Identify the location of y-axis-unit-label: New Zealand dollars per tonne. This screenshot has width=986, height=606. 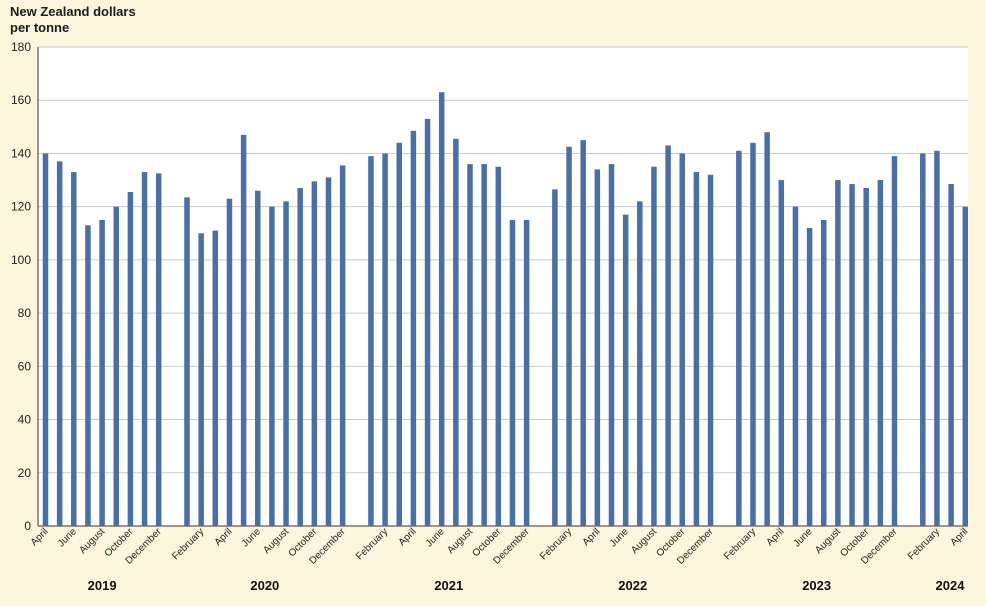
(73, 20).